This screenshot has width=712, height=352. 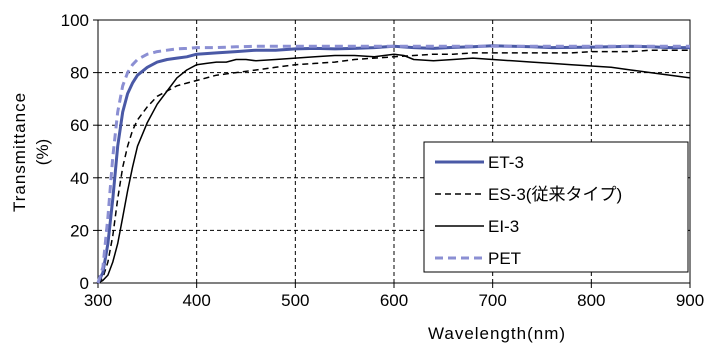 I want to click on y-axis-title-line2: (%), so click(x=42, y=152).